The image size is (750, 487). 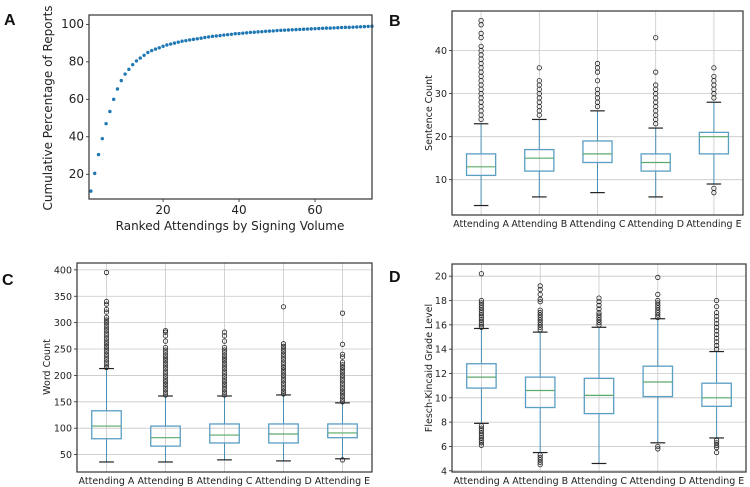 What do you see at coordinates (597, 224) in the screenshot?
I see `x-tick-label: Attending C` at bounding box center [597, 224].